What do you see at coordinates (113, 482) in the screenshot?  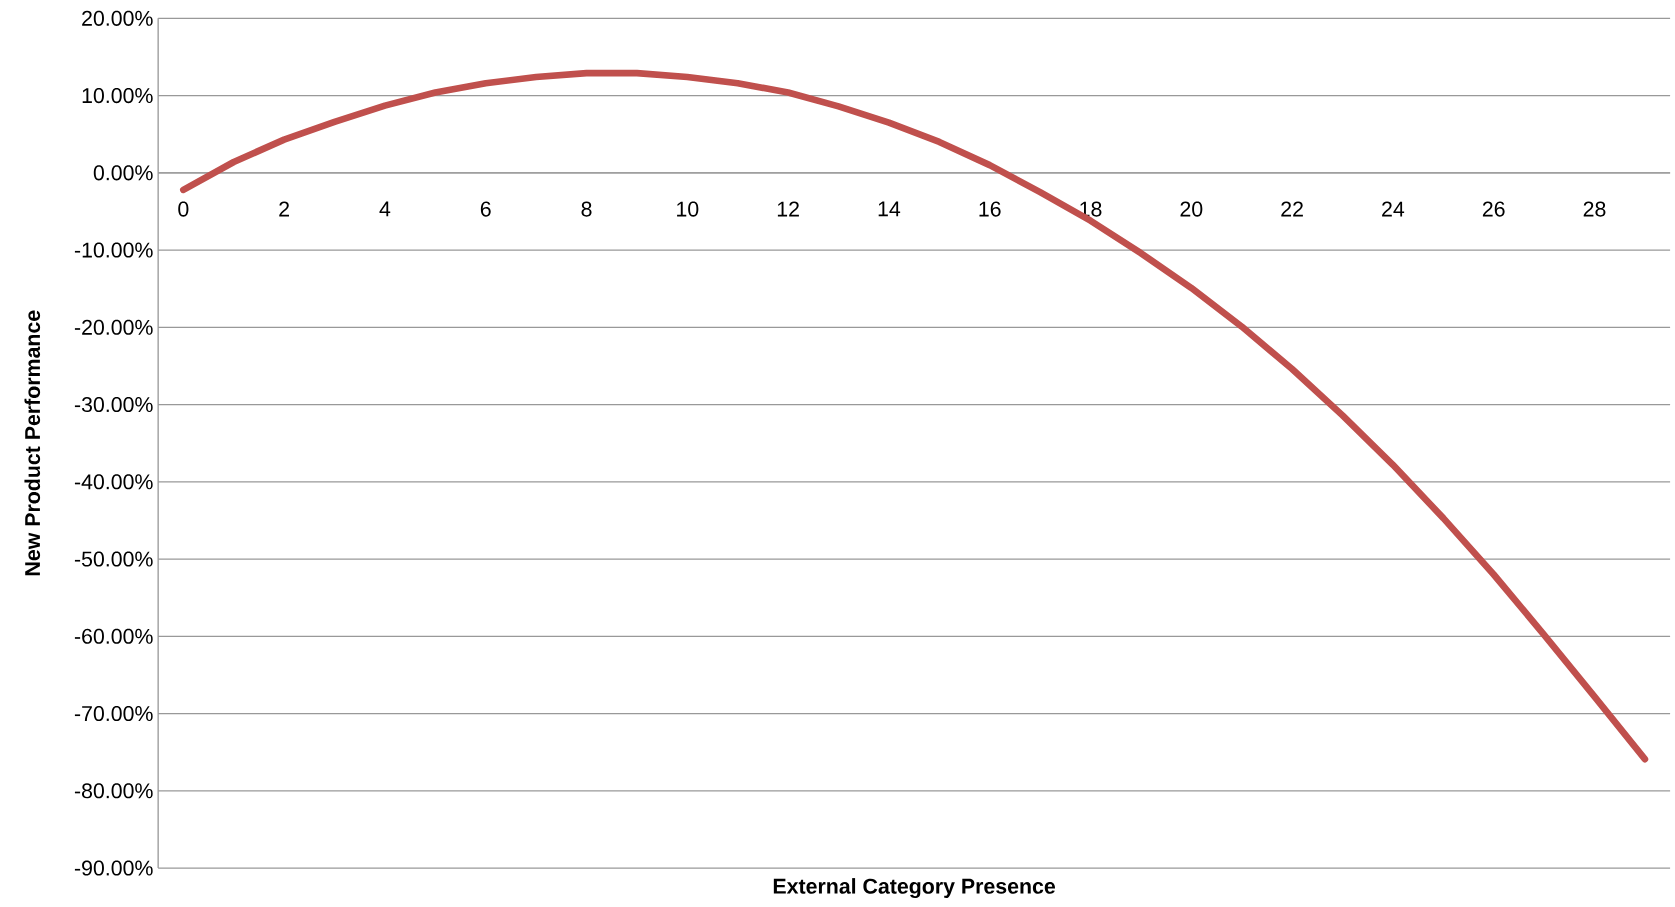 I see `y-tick-label: -40.00%` at bounding box center [113, 482].